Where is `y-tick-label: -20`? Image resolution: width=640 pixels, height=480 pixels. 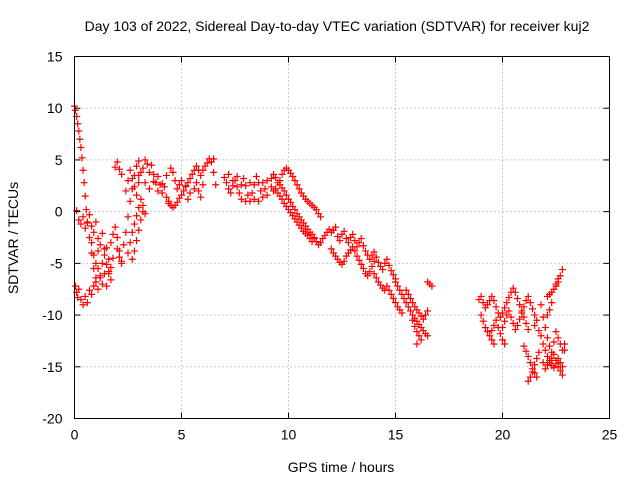
y-tick-label: -20 is located at coordinates (52, 419).